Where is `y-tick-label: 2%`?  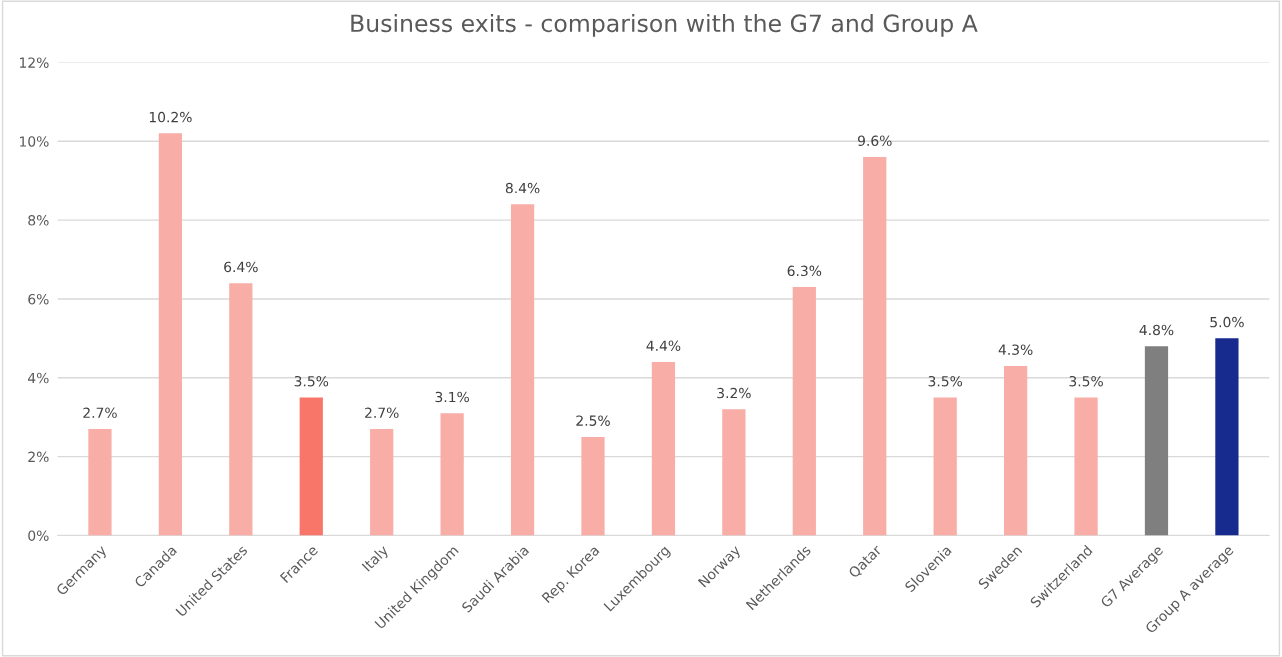
y-tick-label: 2% is located at coordinates (38, 457).